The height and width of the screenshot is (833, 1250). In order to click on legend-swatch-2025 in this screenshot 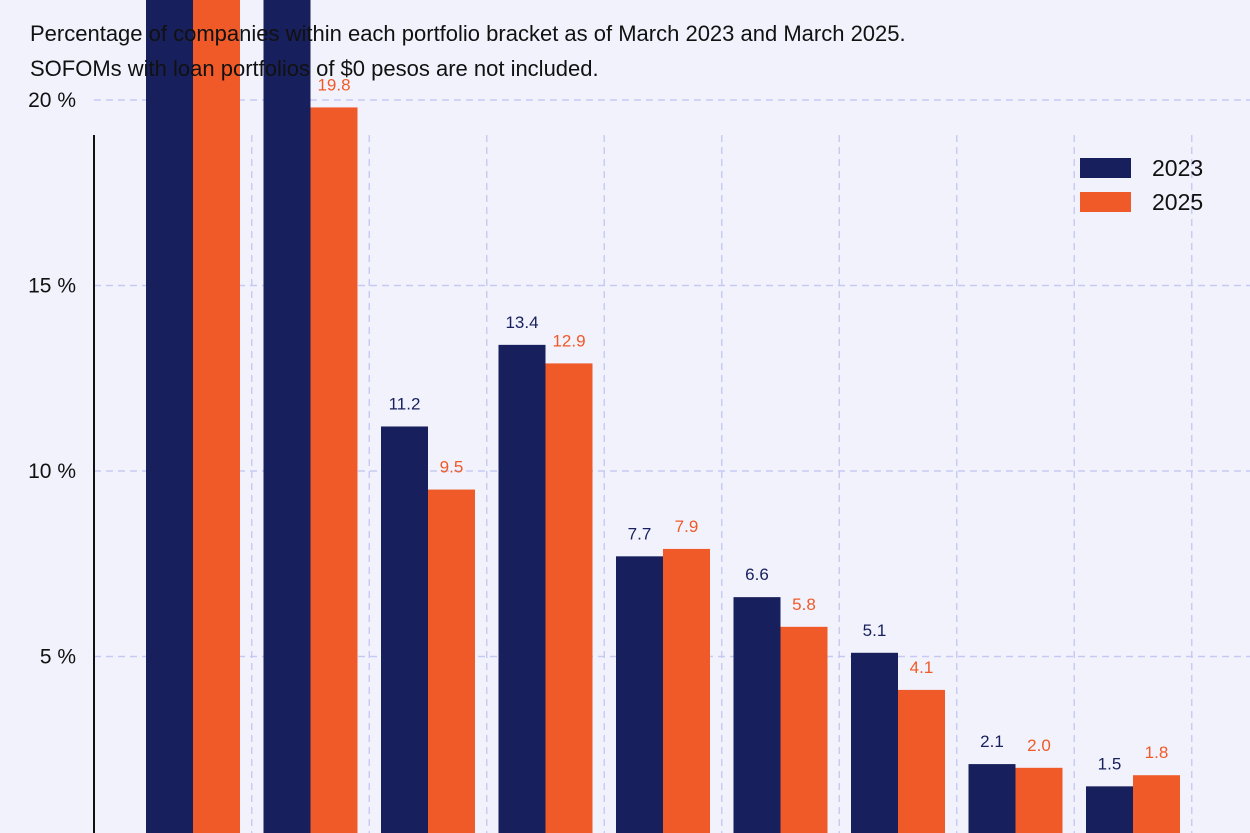, I will do `click(1105, 202)`.